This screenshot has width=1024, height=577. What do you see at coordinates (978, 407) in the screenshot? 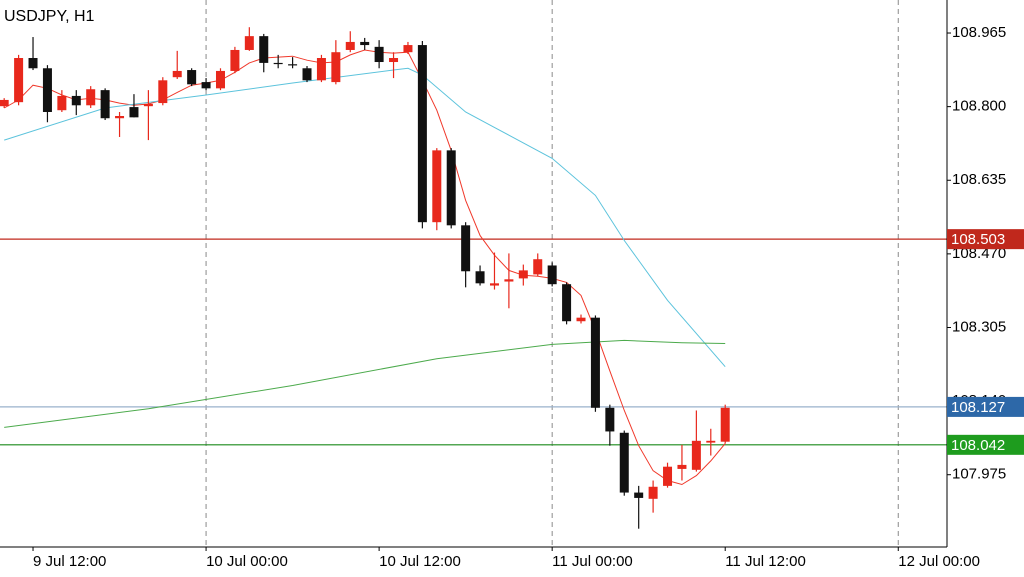
I see `level-label: 108.127` at bounding box center [978, 407].